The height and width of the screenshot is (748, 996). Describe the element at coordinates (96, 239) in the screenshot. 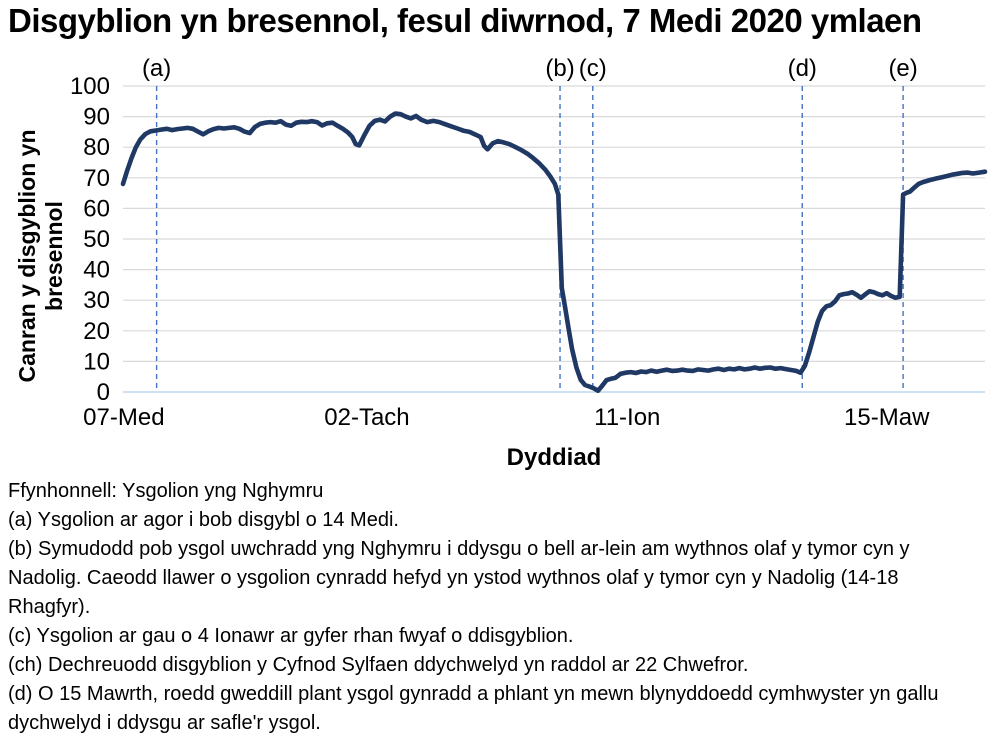

I see `y-tick-label: 50` at that location.